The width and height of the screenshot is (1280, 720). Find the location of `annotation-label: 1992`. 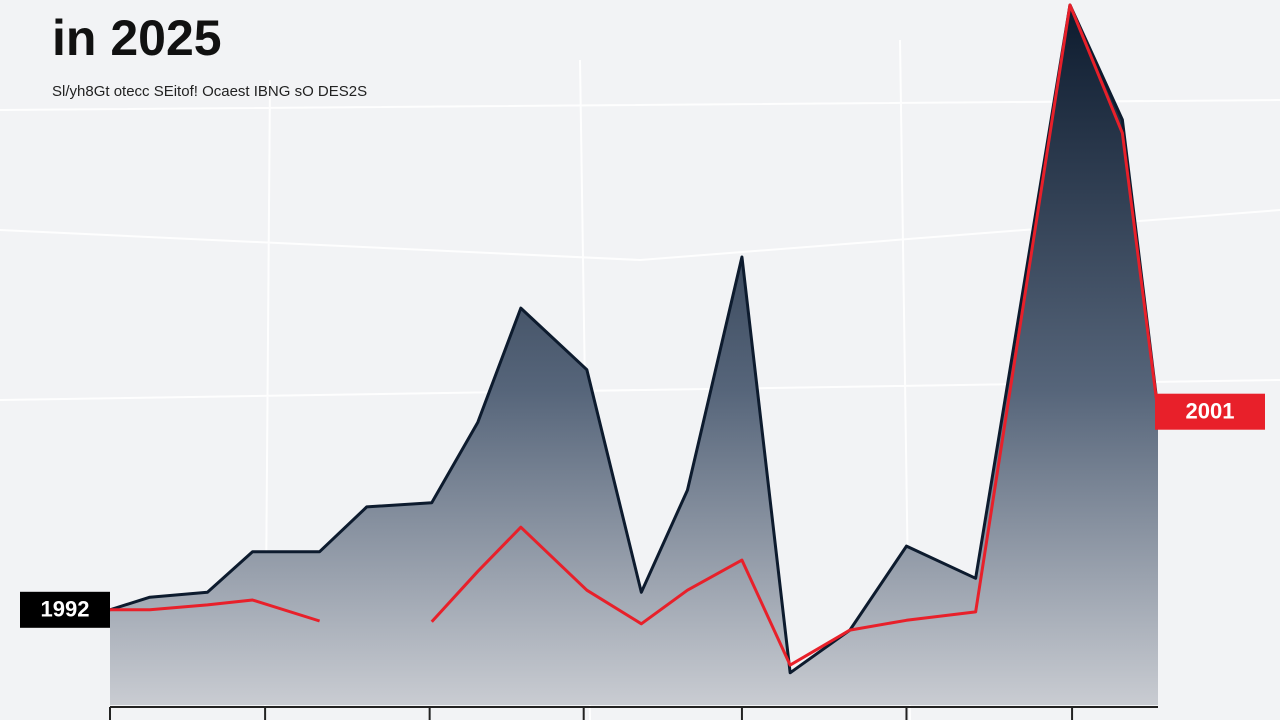

annotation-label: 1992 is located at coordinates (65, 609).